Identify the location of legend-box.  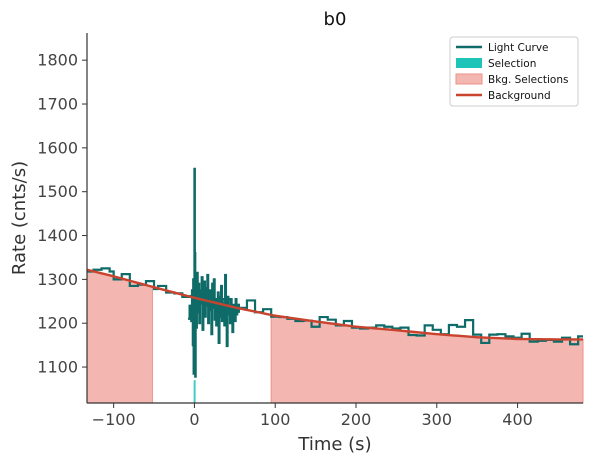
(514, 71).